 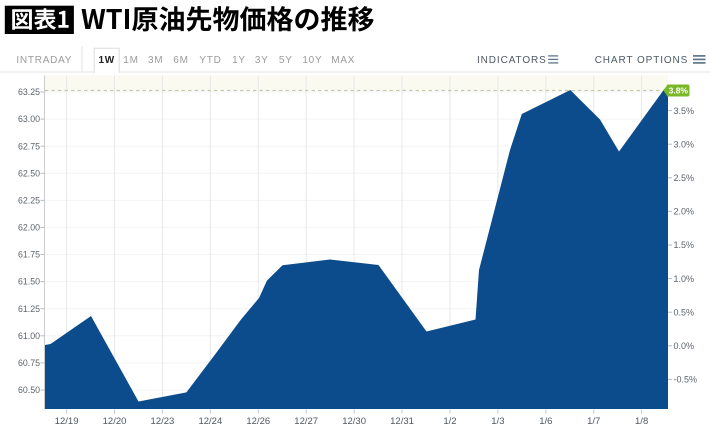 What do you see at coordinates (210, 60) in the screenshot?
I see `svg-text: YTD` at bounding box center [210, 60].